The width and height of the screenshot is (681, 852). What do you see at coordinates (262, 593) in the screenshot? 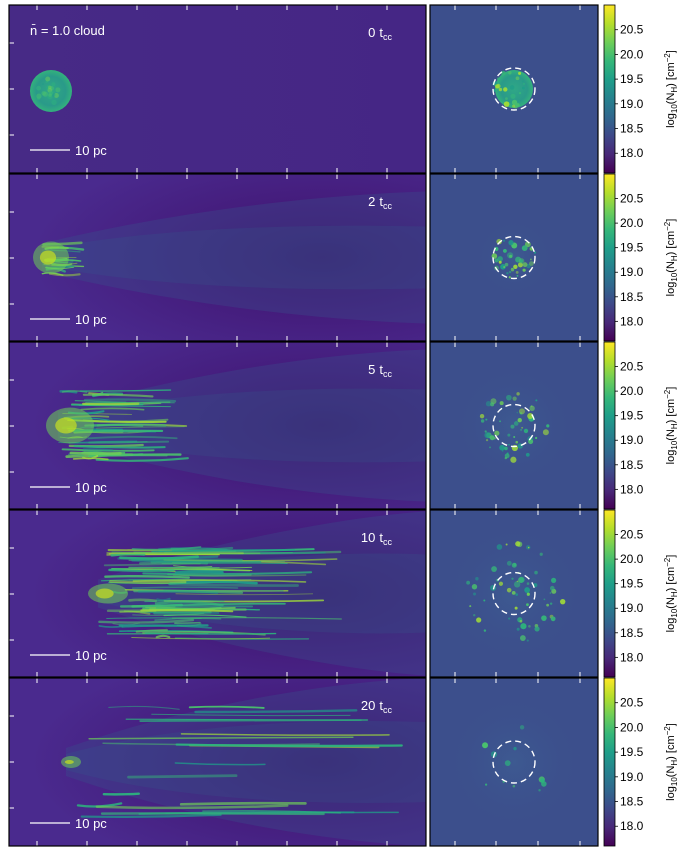
I see `wind-tail-envelope` at bounding box center [262, 593].